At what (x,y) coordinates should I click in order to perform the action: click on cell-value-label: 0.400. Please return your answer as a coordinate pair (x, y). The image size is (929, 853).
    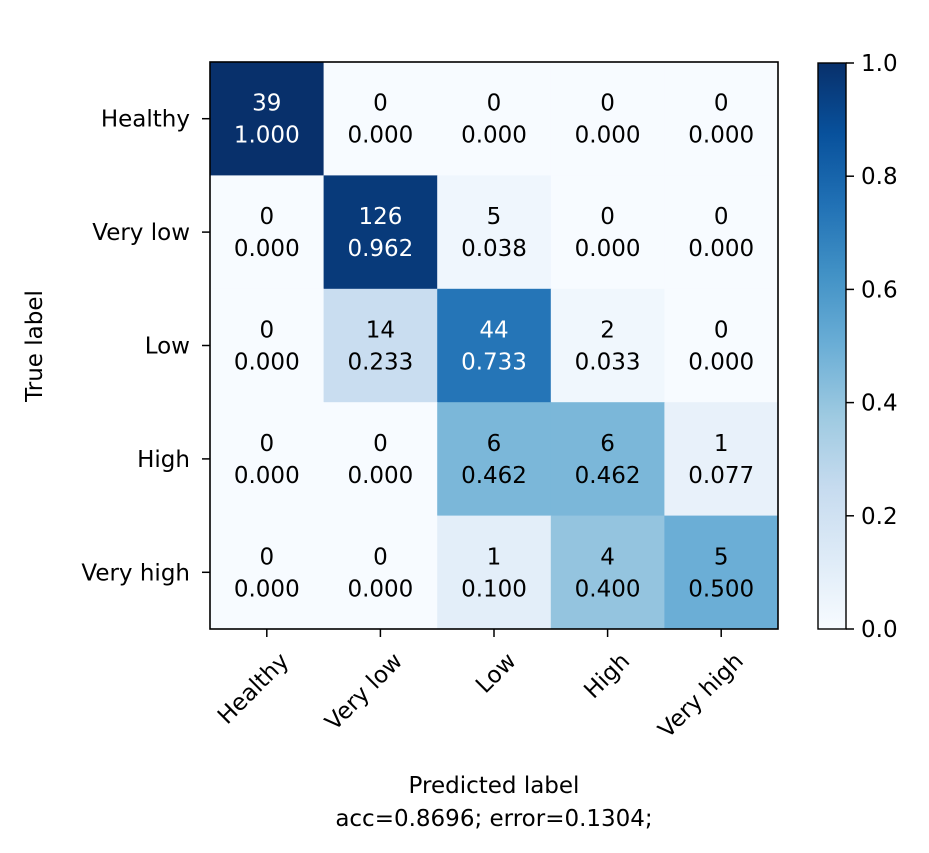
    Looking at the image, I should click on (608, 589).